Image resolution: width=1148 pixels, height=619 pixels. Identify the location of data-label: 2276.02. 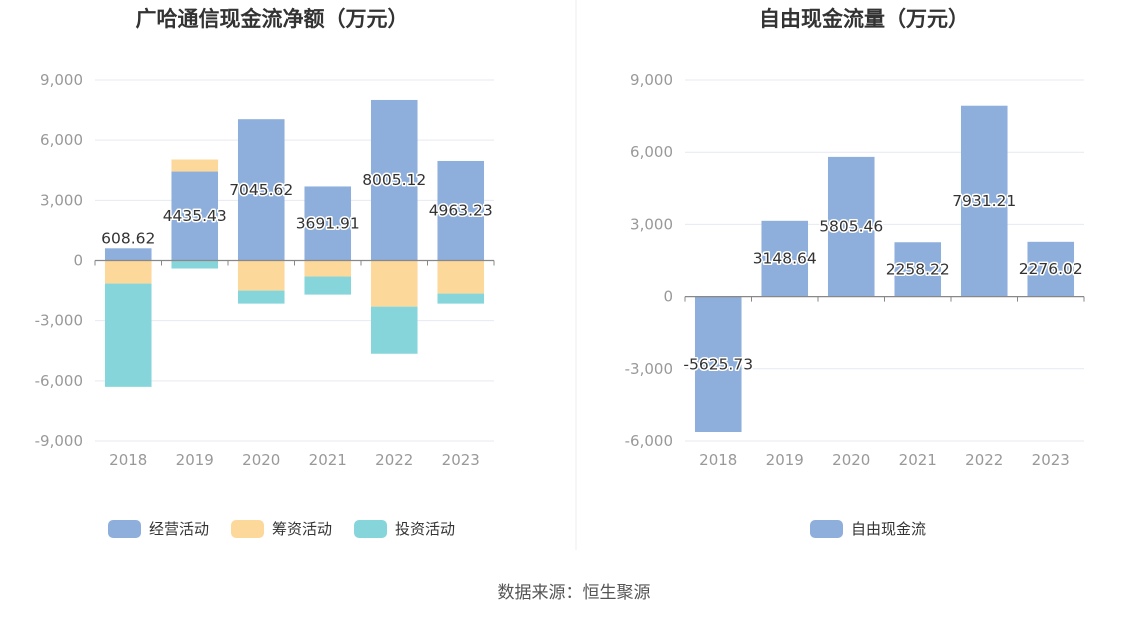
(1051, 269).